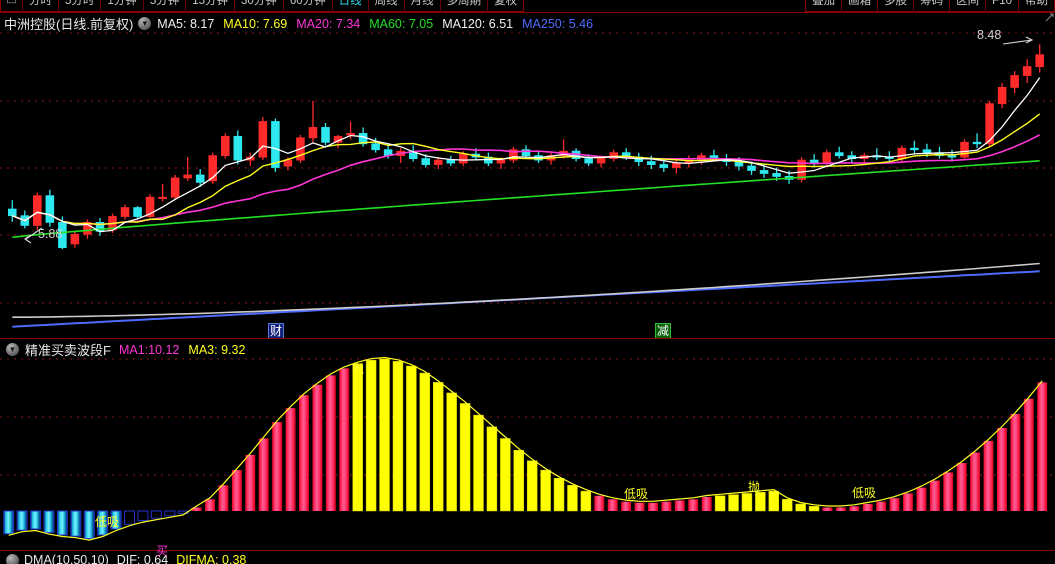 This screenshot has height=564, width=1055. What do you see at coordinates (663, 330) in the screenshot?
I see `annotation-jian: 减` at bounding box center [663, 330].